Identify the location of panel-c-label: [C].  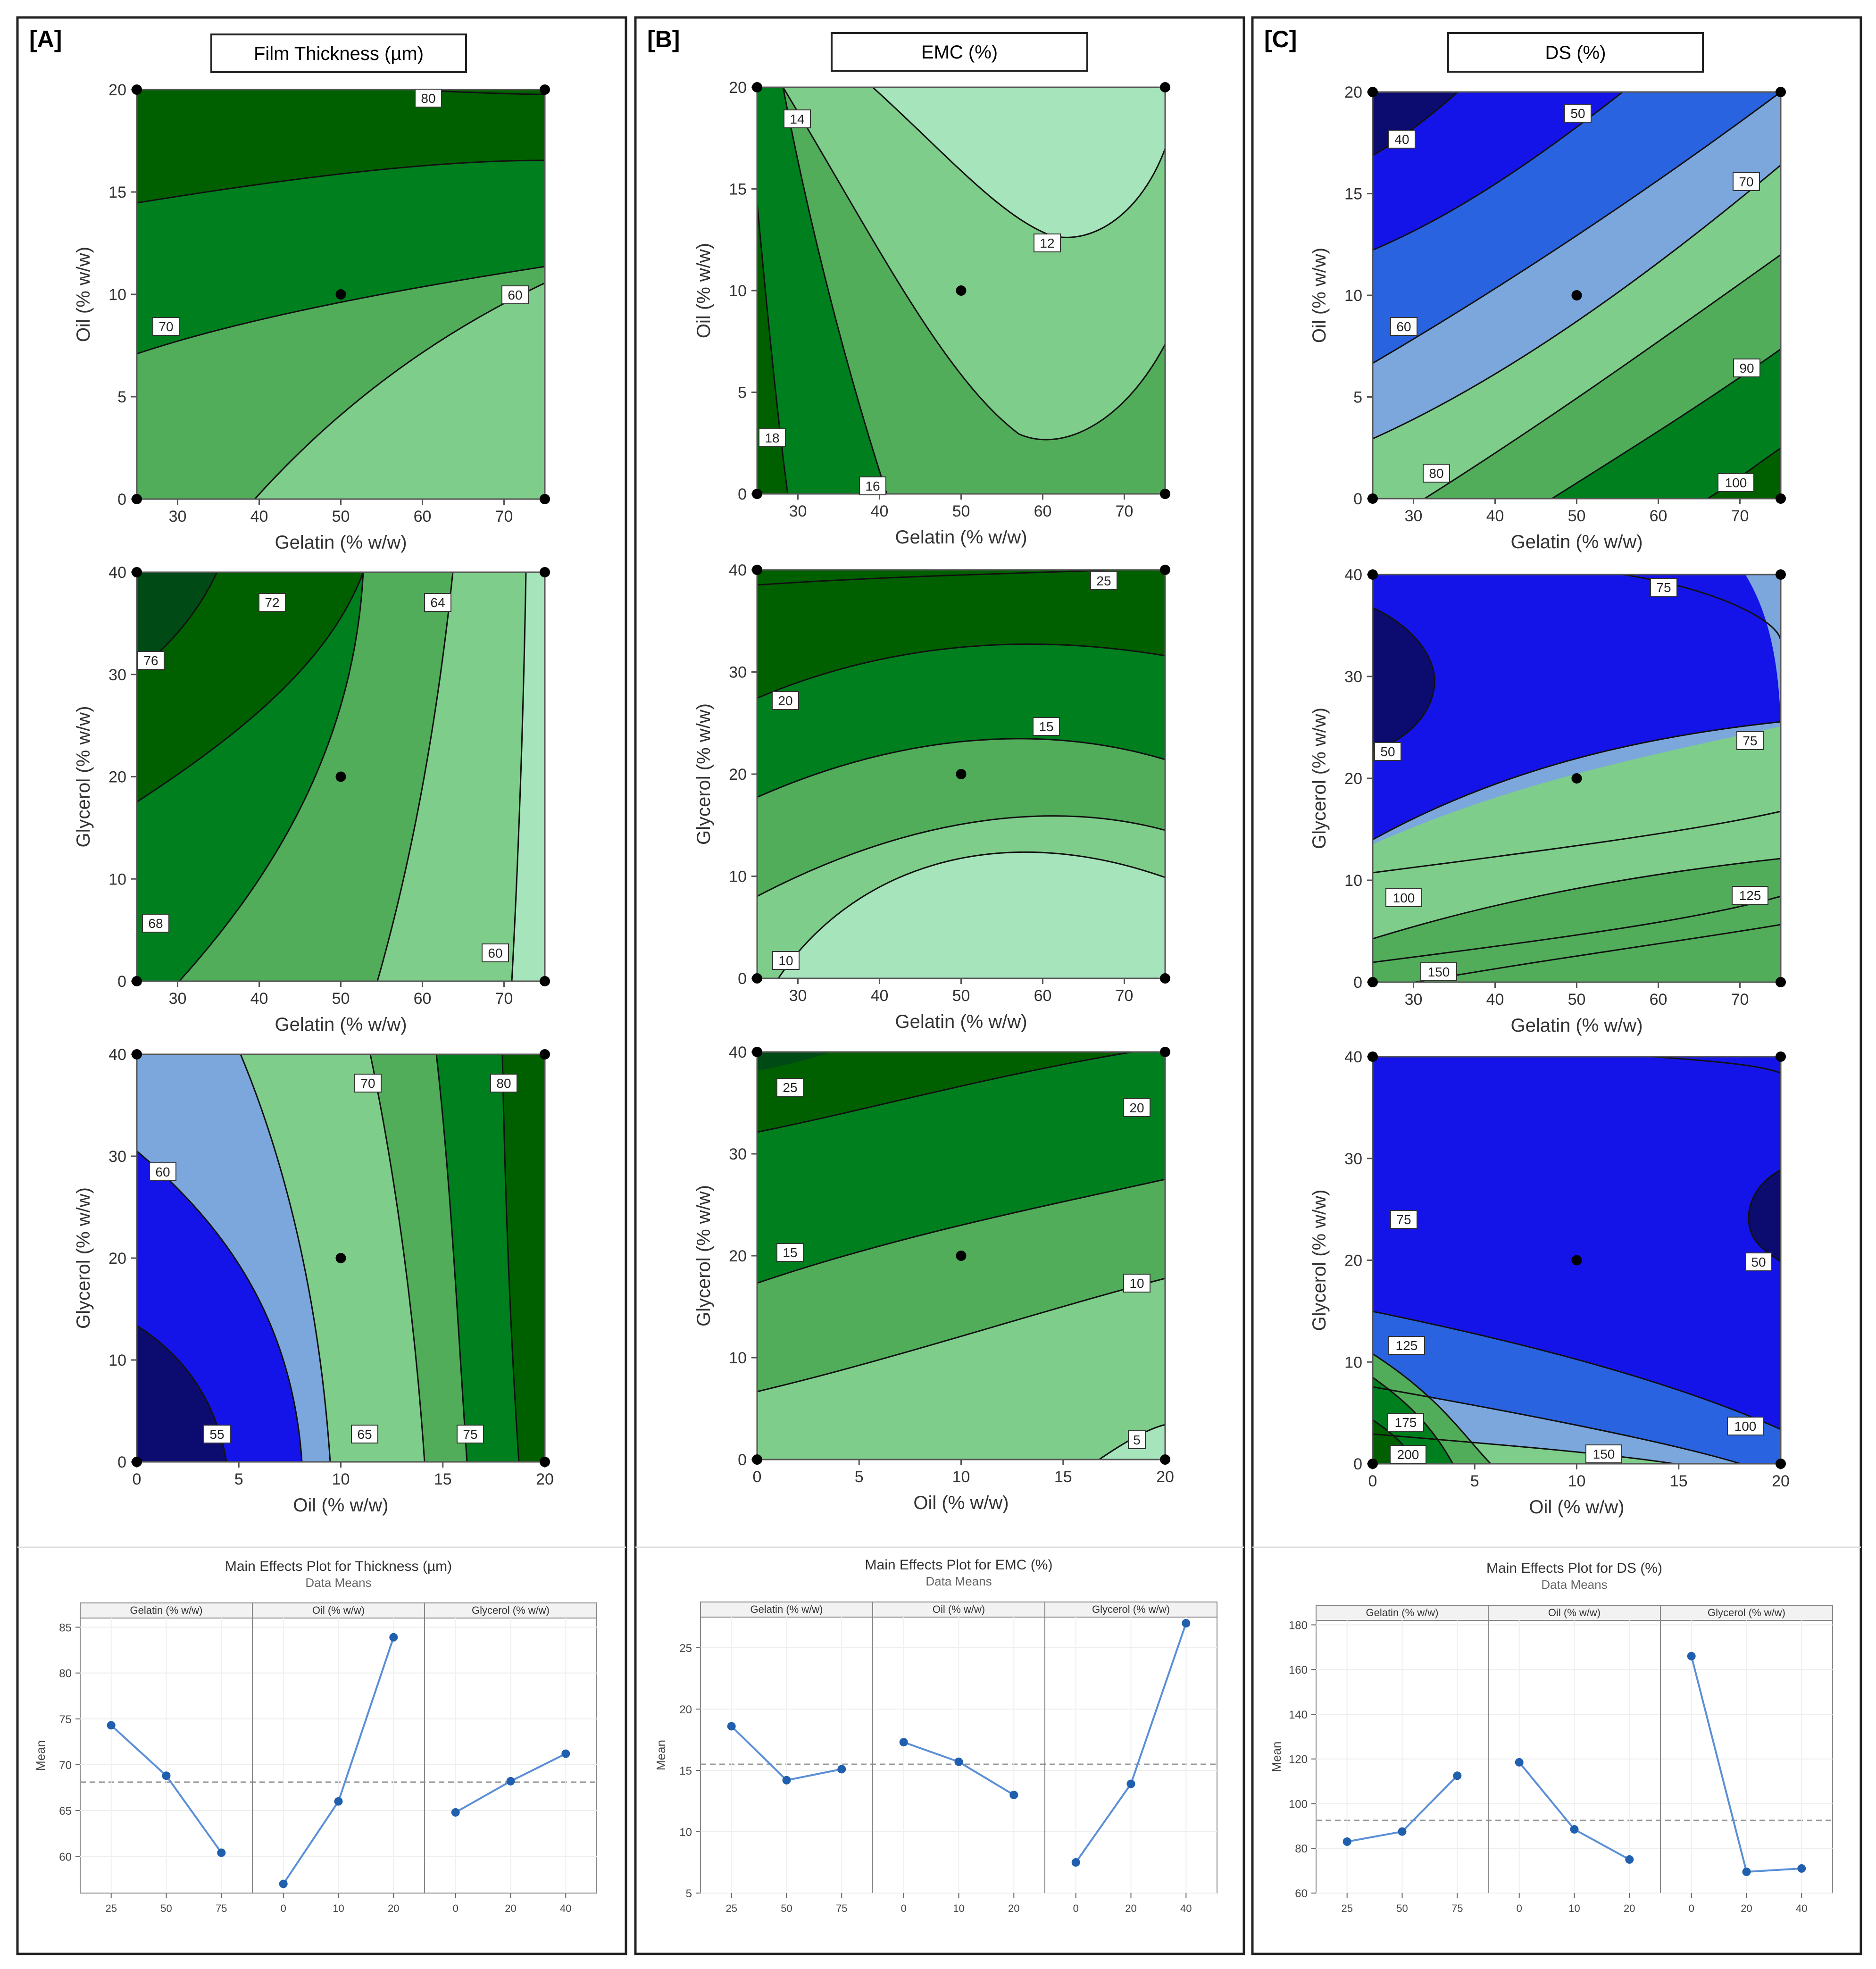
(1280, 39).